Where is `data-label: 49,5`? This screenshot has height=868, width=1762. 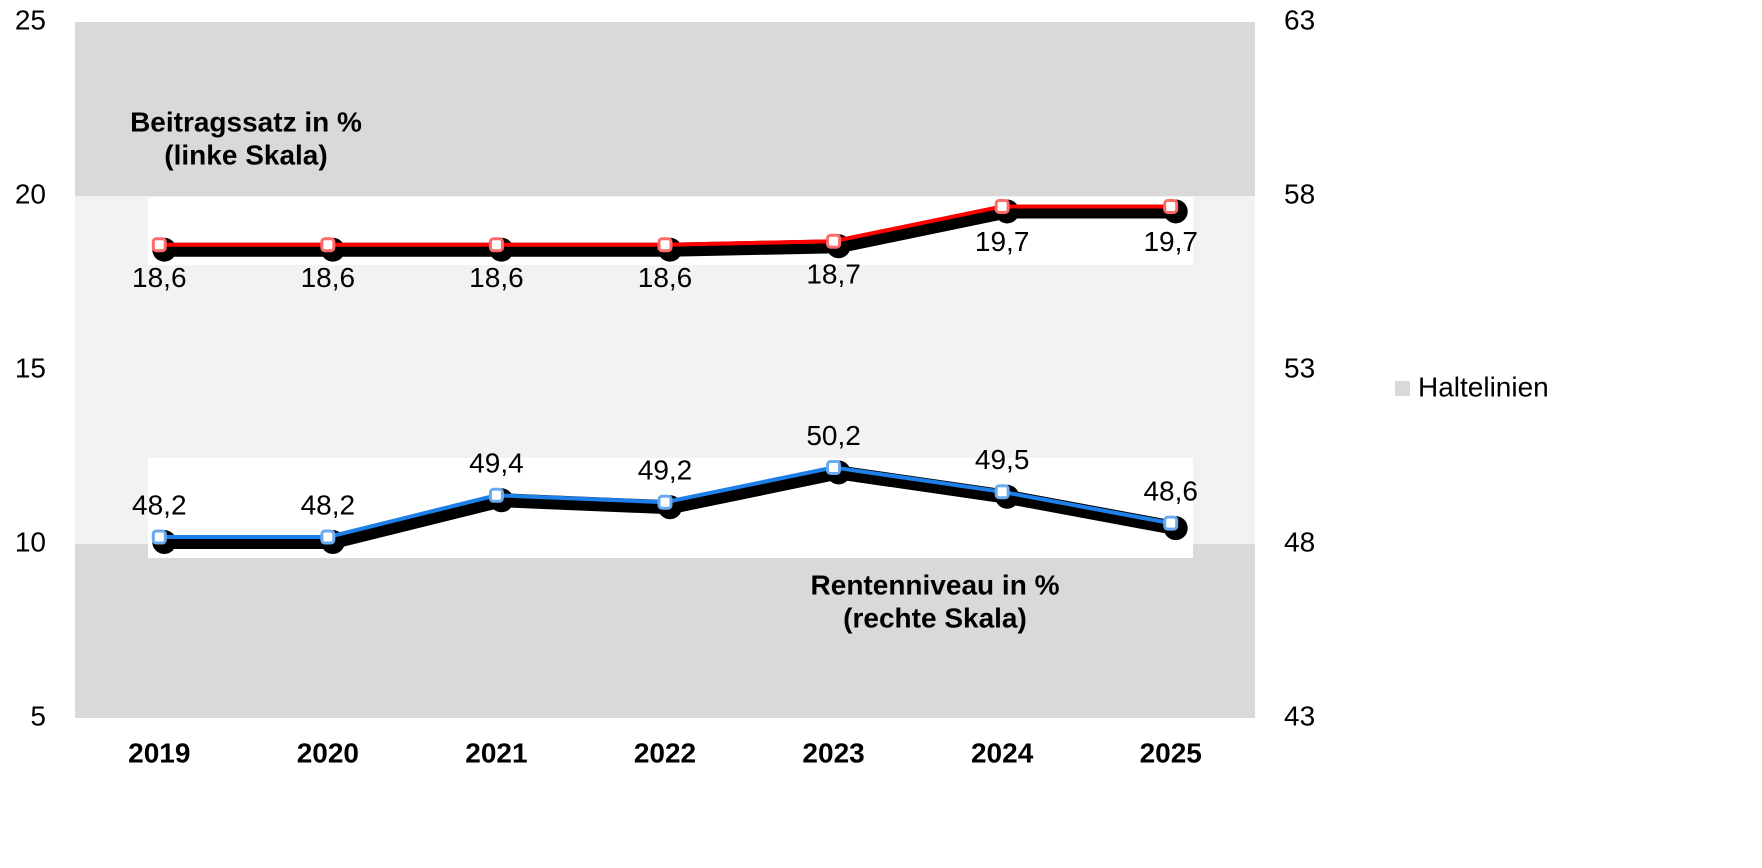
data-label: 49,5 is located at coordinates (1002, 459).